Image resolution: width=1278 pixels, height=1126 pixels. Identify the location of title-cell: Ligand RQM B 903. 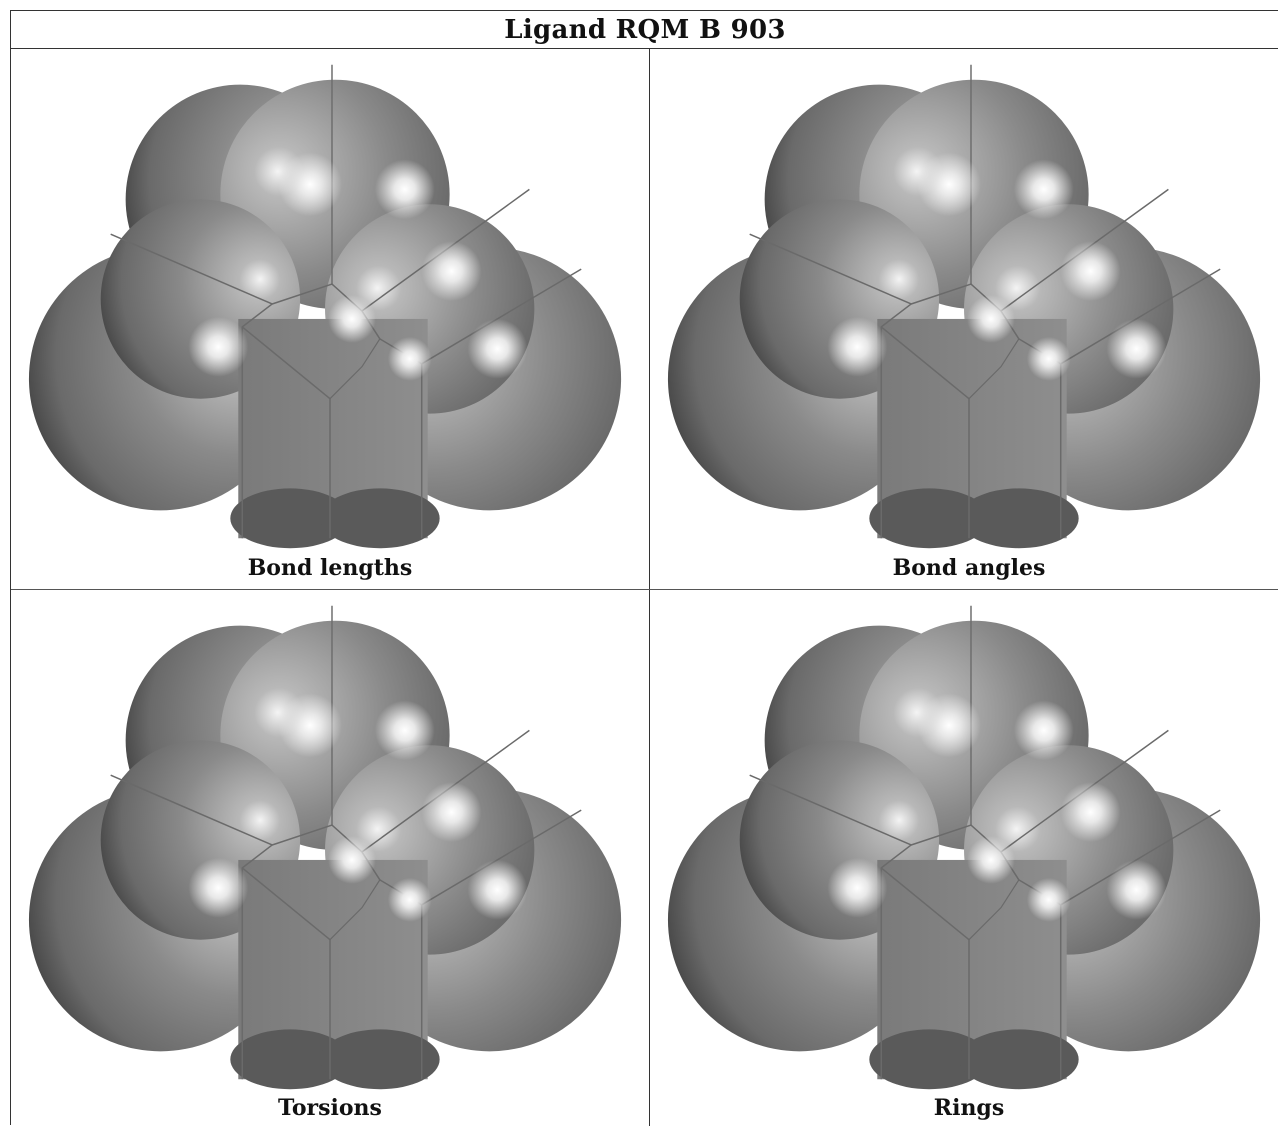
(644, 30).